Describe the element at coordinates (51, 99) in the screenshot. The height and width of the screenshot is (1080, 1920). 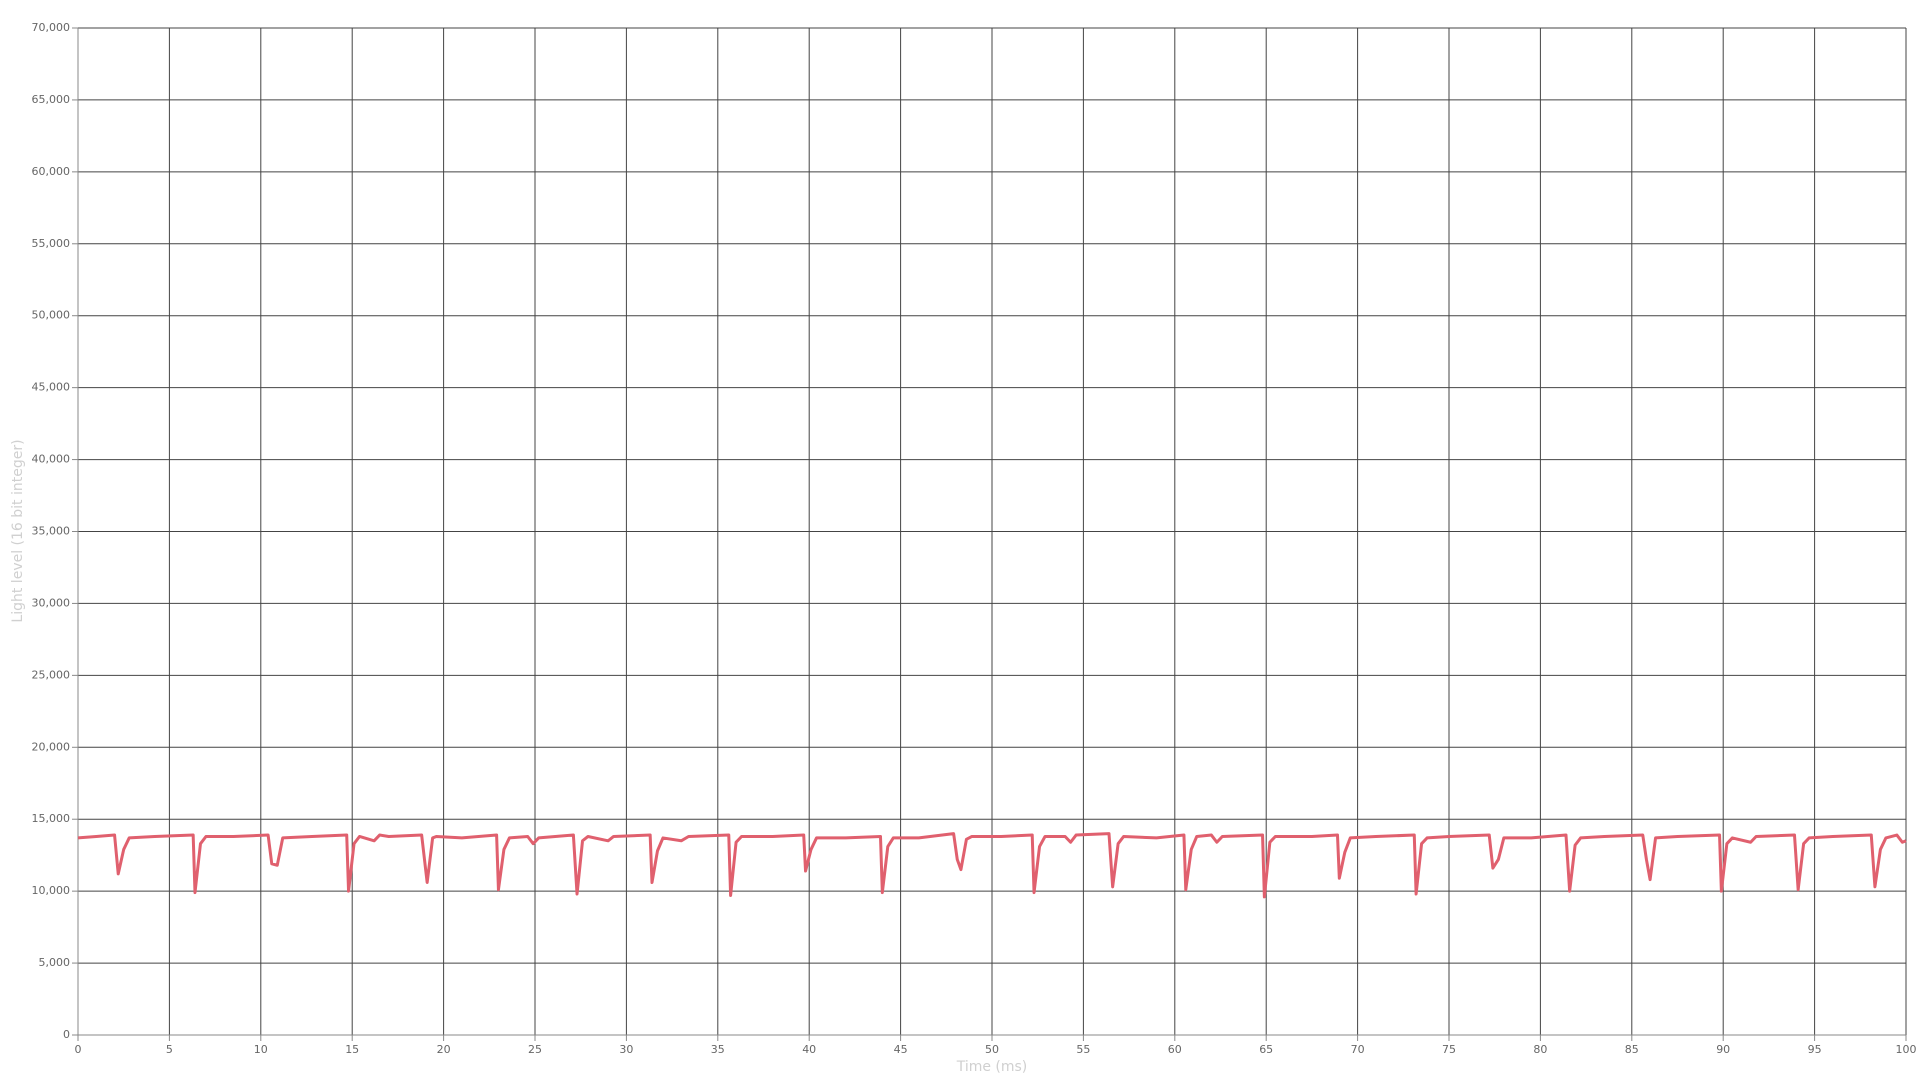
I see `y-tick-label: 65,000` at that location.